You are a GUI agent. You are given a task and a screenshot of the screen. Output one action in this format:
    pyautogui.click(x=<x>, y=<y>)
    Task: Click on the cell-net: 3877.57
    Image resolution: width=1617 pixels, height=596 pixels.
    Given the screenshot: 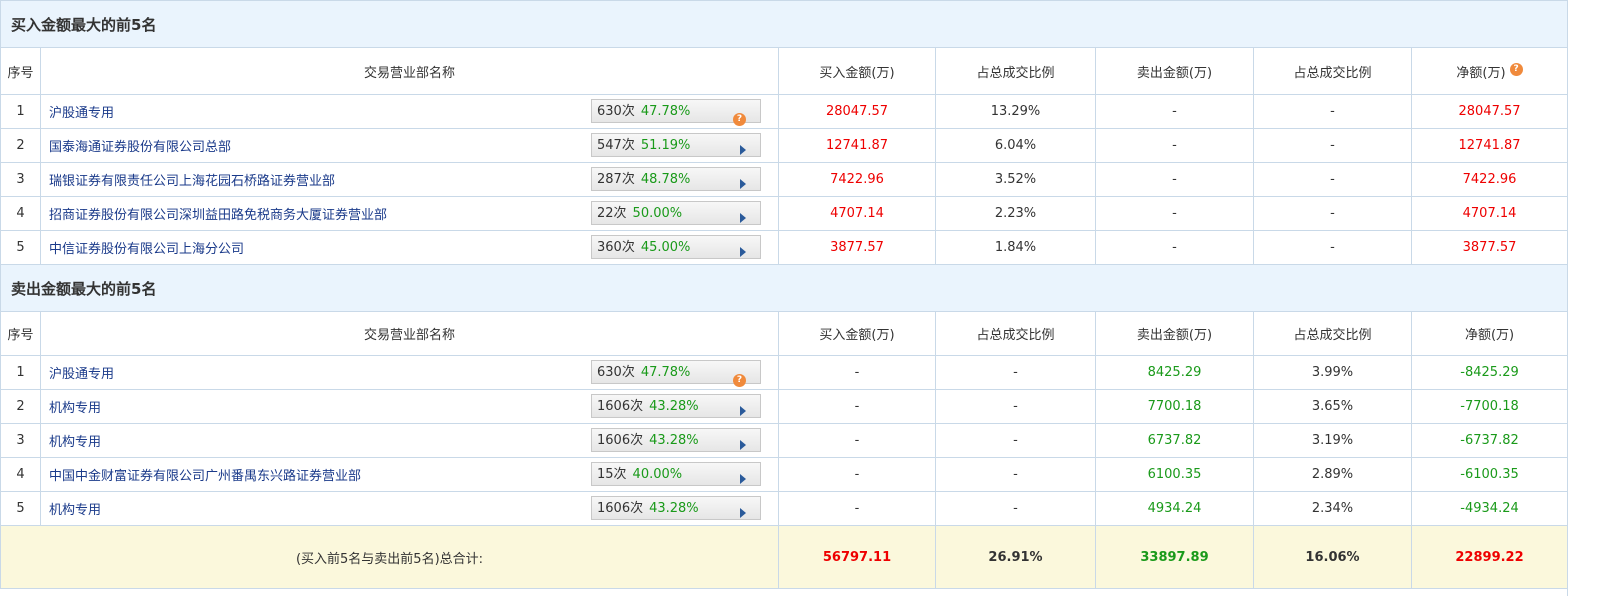 What is the action you would take?
    pyautogui.click(x=1489, y=247)
    